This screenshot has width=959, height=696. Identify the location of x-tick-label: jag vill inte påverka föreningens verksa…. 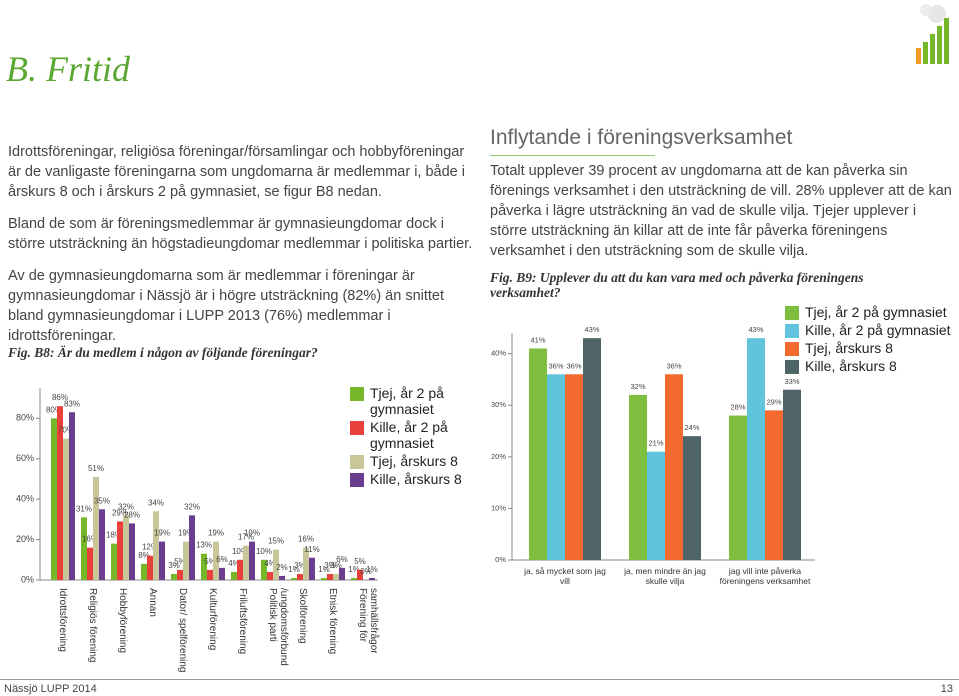
(765, 576).